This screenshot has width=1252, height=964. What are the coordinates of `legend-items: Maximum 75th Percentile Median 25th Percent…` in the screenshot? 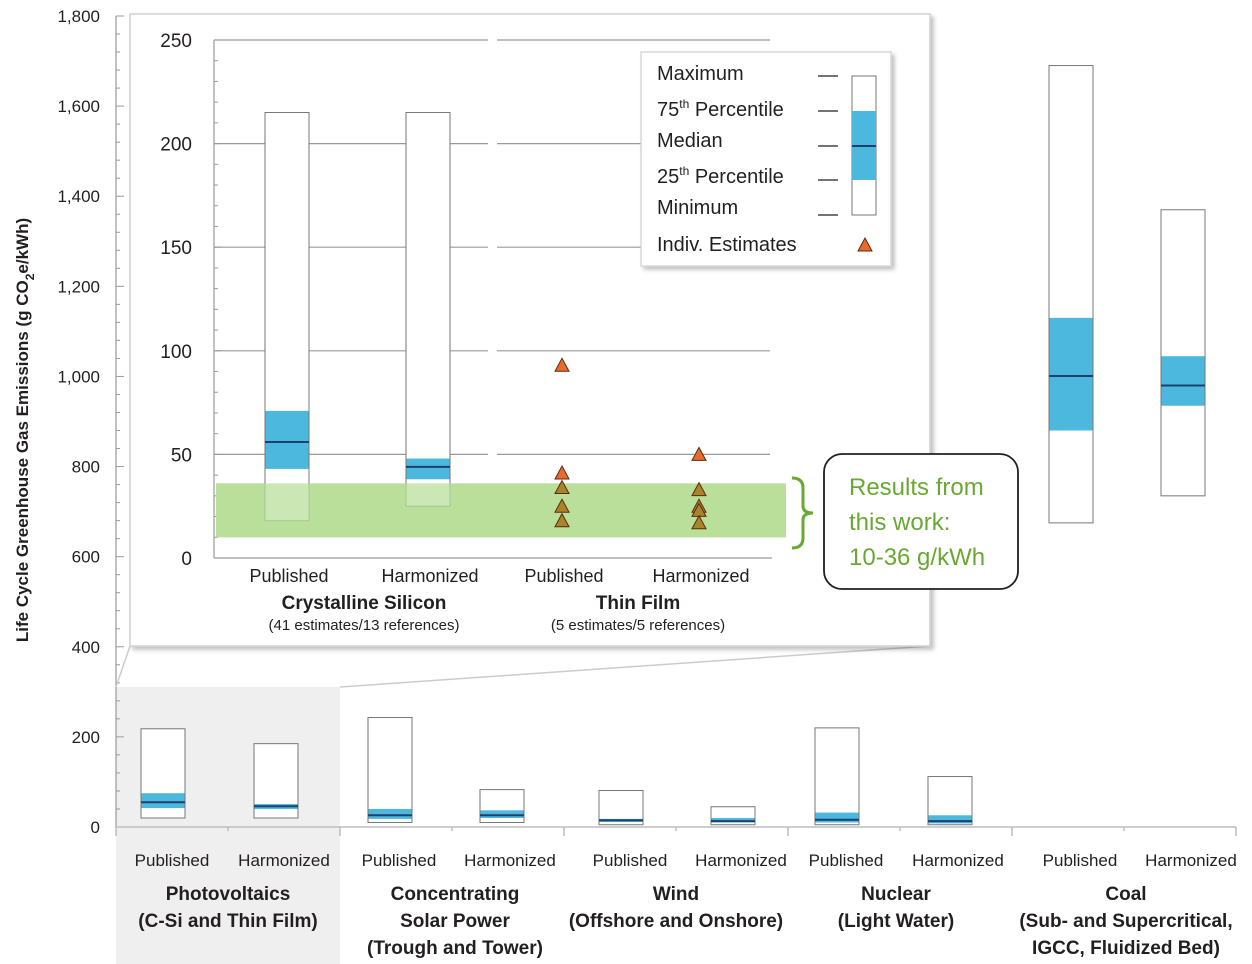 It's located at (747, 159).